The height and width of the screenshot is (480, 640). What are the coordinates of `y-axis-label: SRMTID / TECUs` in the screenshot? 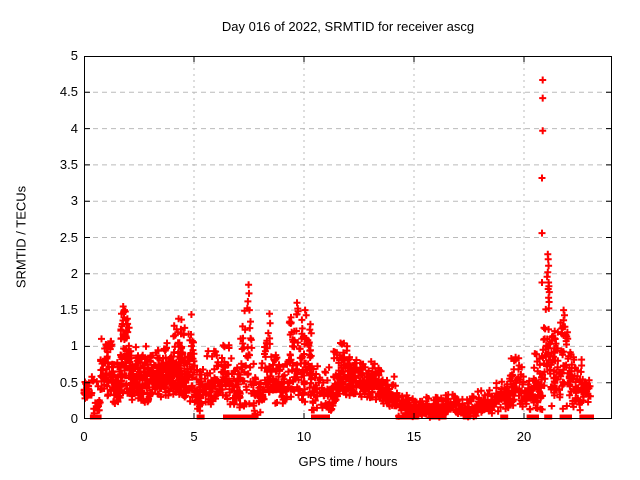 It's located at (21, 237).